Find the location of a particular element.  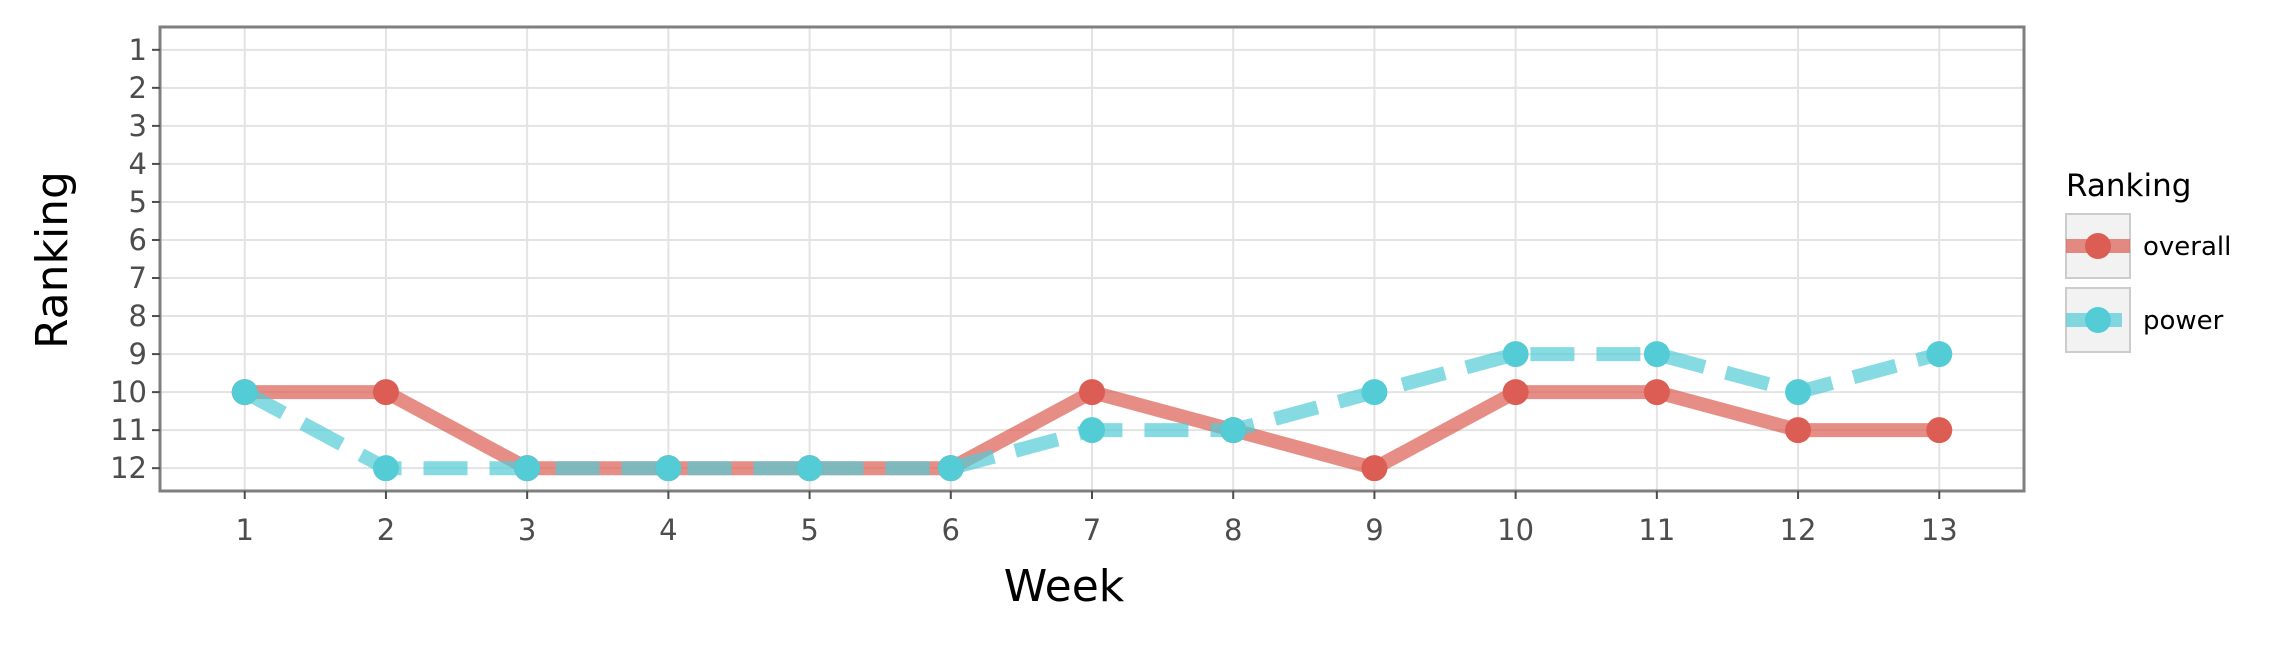

legend-item-power: power is located at coordinates (2144, 320).